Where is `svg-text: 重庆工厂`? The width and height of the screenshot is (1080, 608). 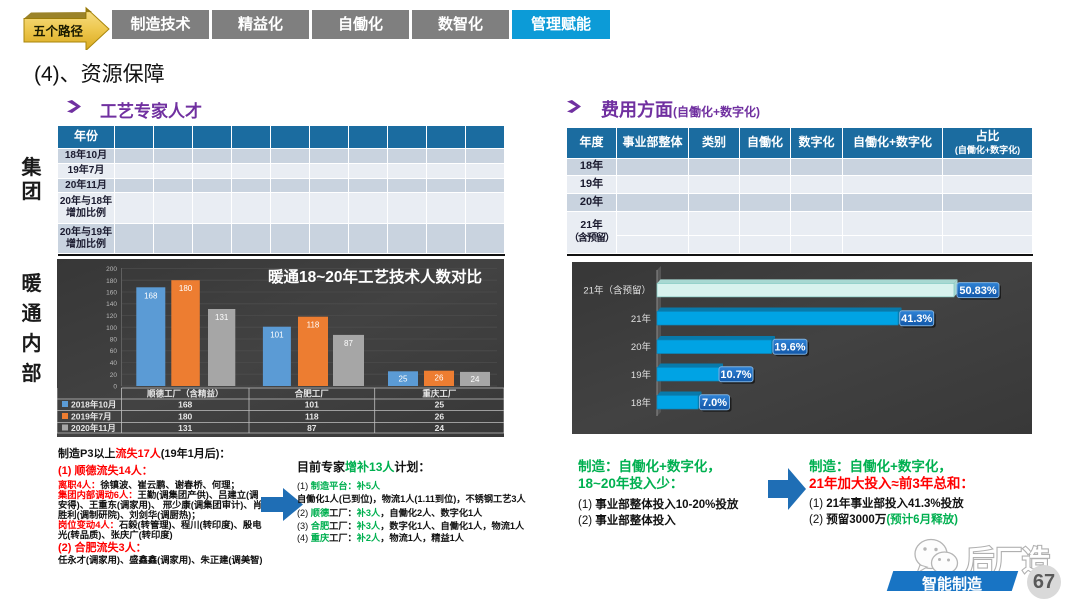 svg-text: 重庆工厂 is located at coordinates (439, 394).